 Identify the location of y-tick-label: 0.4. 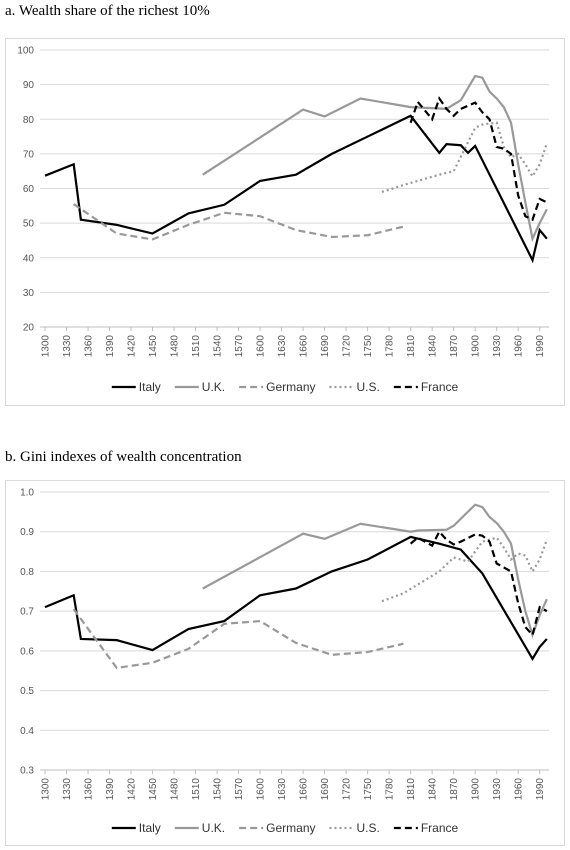
(27, 731).